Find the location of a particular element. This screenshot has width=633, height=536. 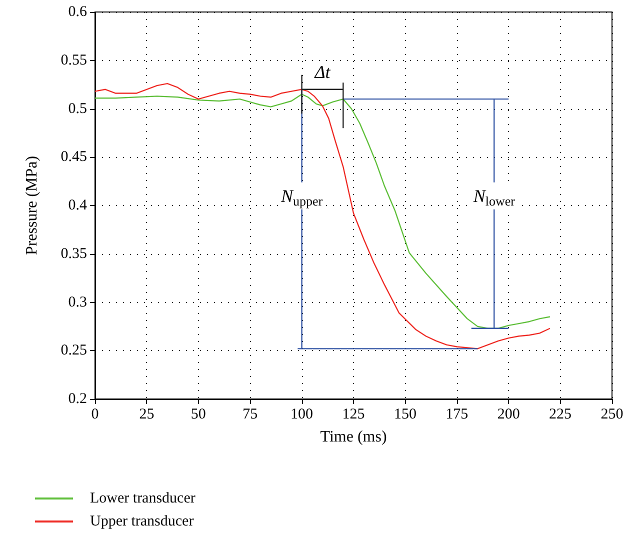

y-tick-label: 0.5 is located at coordinates (77, 108).